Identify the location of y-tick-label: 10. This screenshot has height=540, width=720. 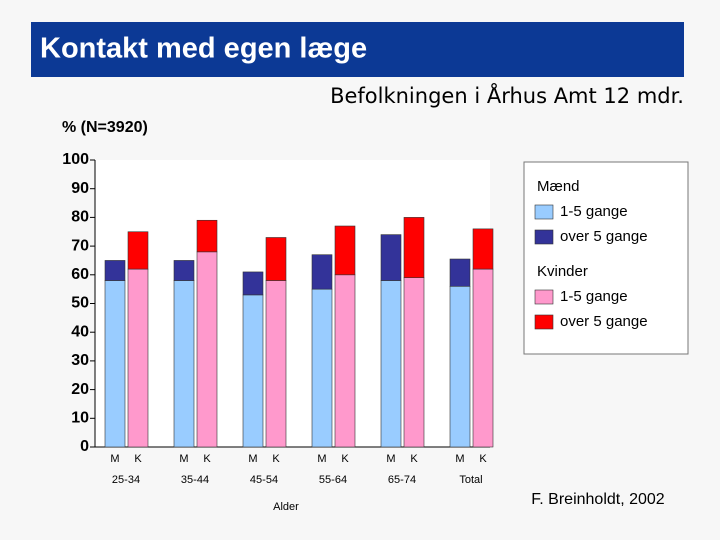
(80, 418).